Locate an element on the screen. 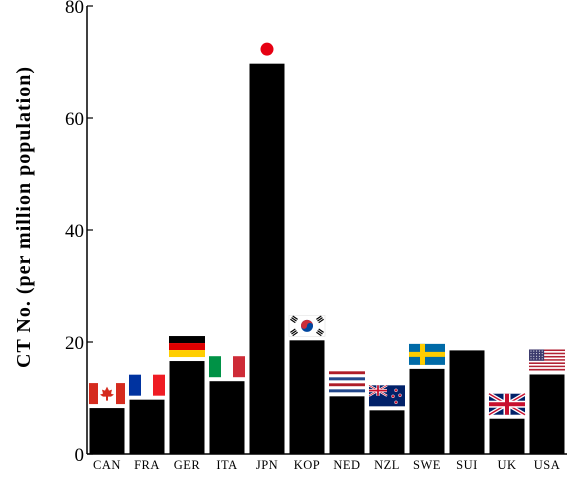 This screenshot has width=567, height=496. x-tick-labels: CAN FRA GER ITA JPN KOP NED NZL SWE SUI UK USA is located at coordinates (326, 465).